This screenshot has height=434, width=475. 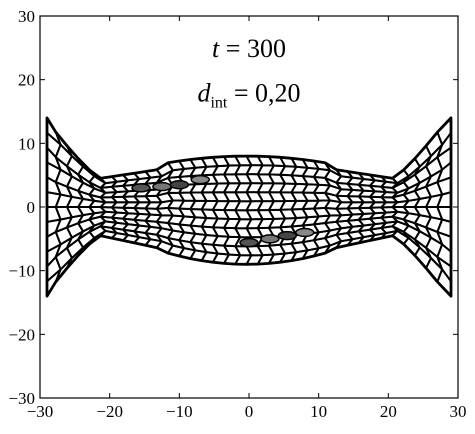 I want to click on time-annotation: t = 300, so click(x=249, y=48).